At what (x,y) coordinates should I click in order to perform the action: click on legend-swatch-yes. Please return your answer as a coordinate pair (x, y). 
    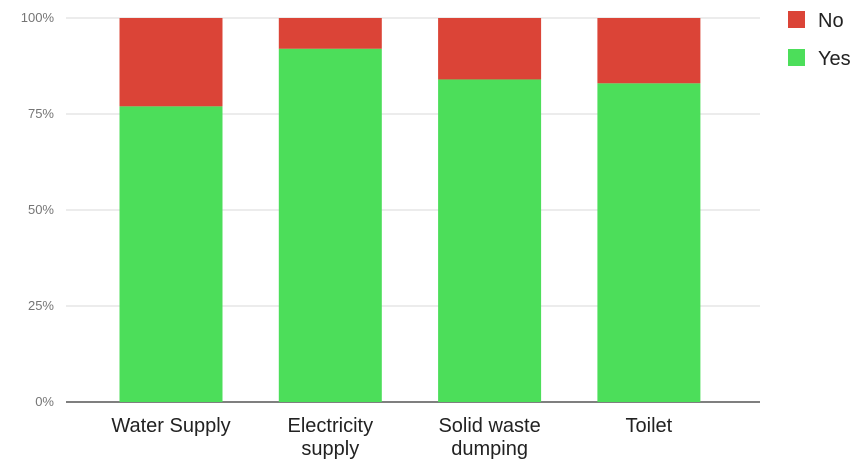
    Looking at the image, I should click on (796, 57).